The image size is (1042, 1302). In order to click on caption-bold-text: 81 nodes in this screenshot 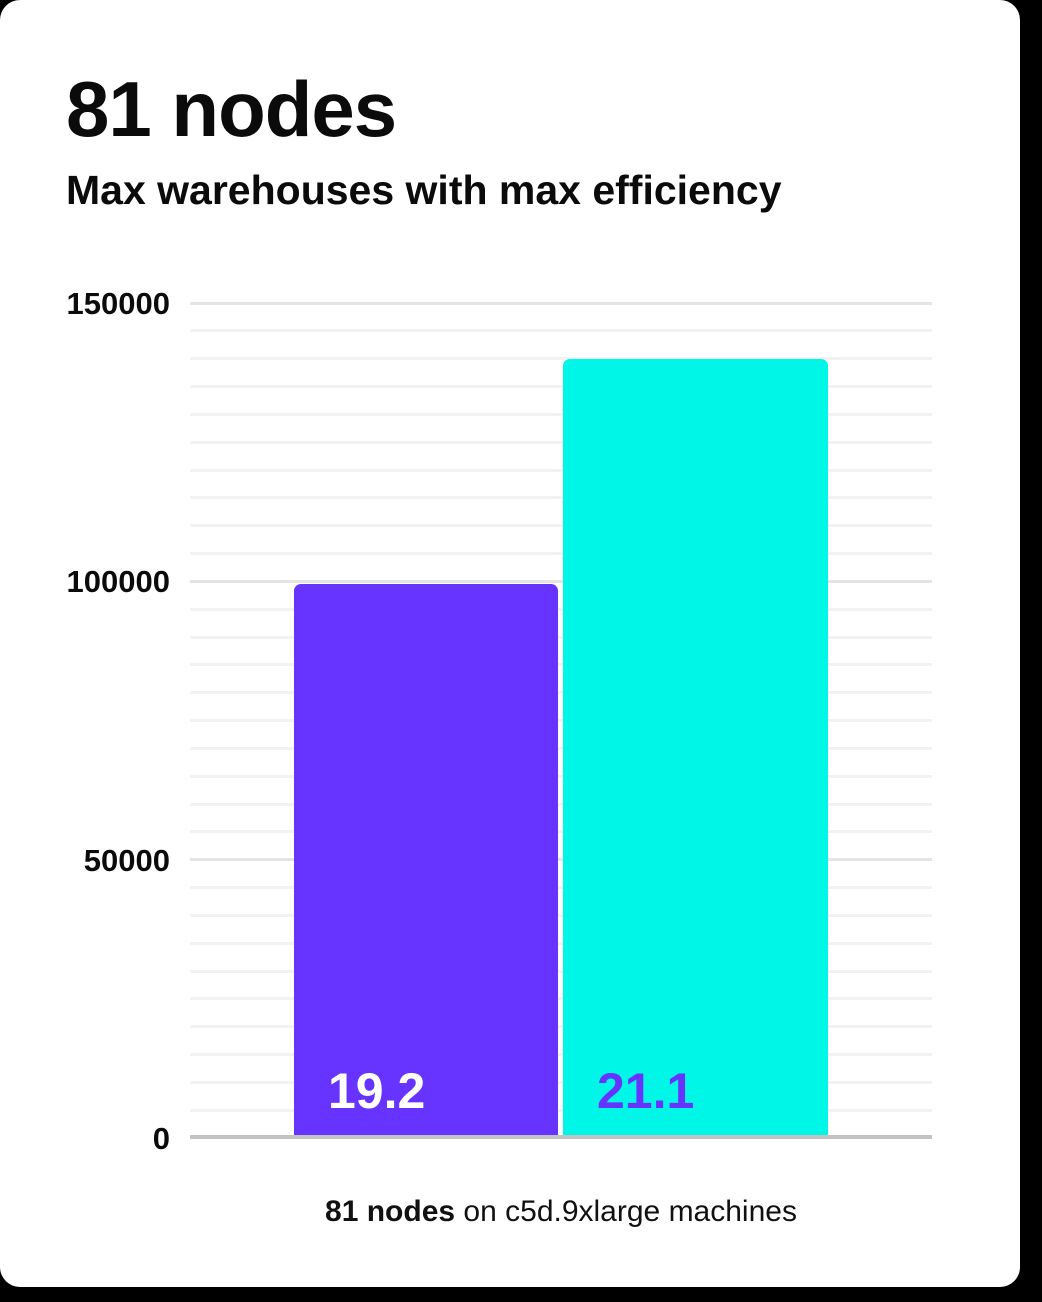, I will do `click(390, 1211)`.